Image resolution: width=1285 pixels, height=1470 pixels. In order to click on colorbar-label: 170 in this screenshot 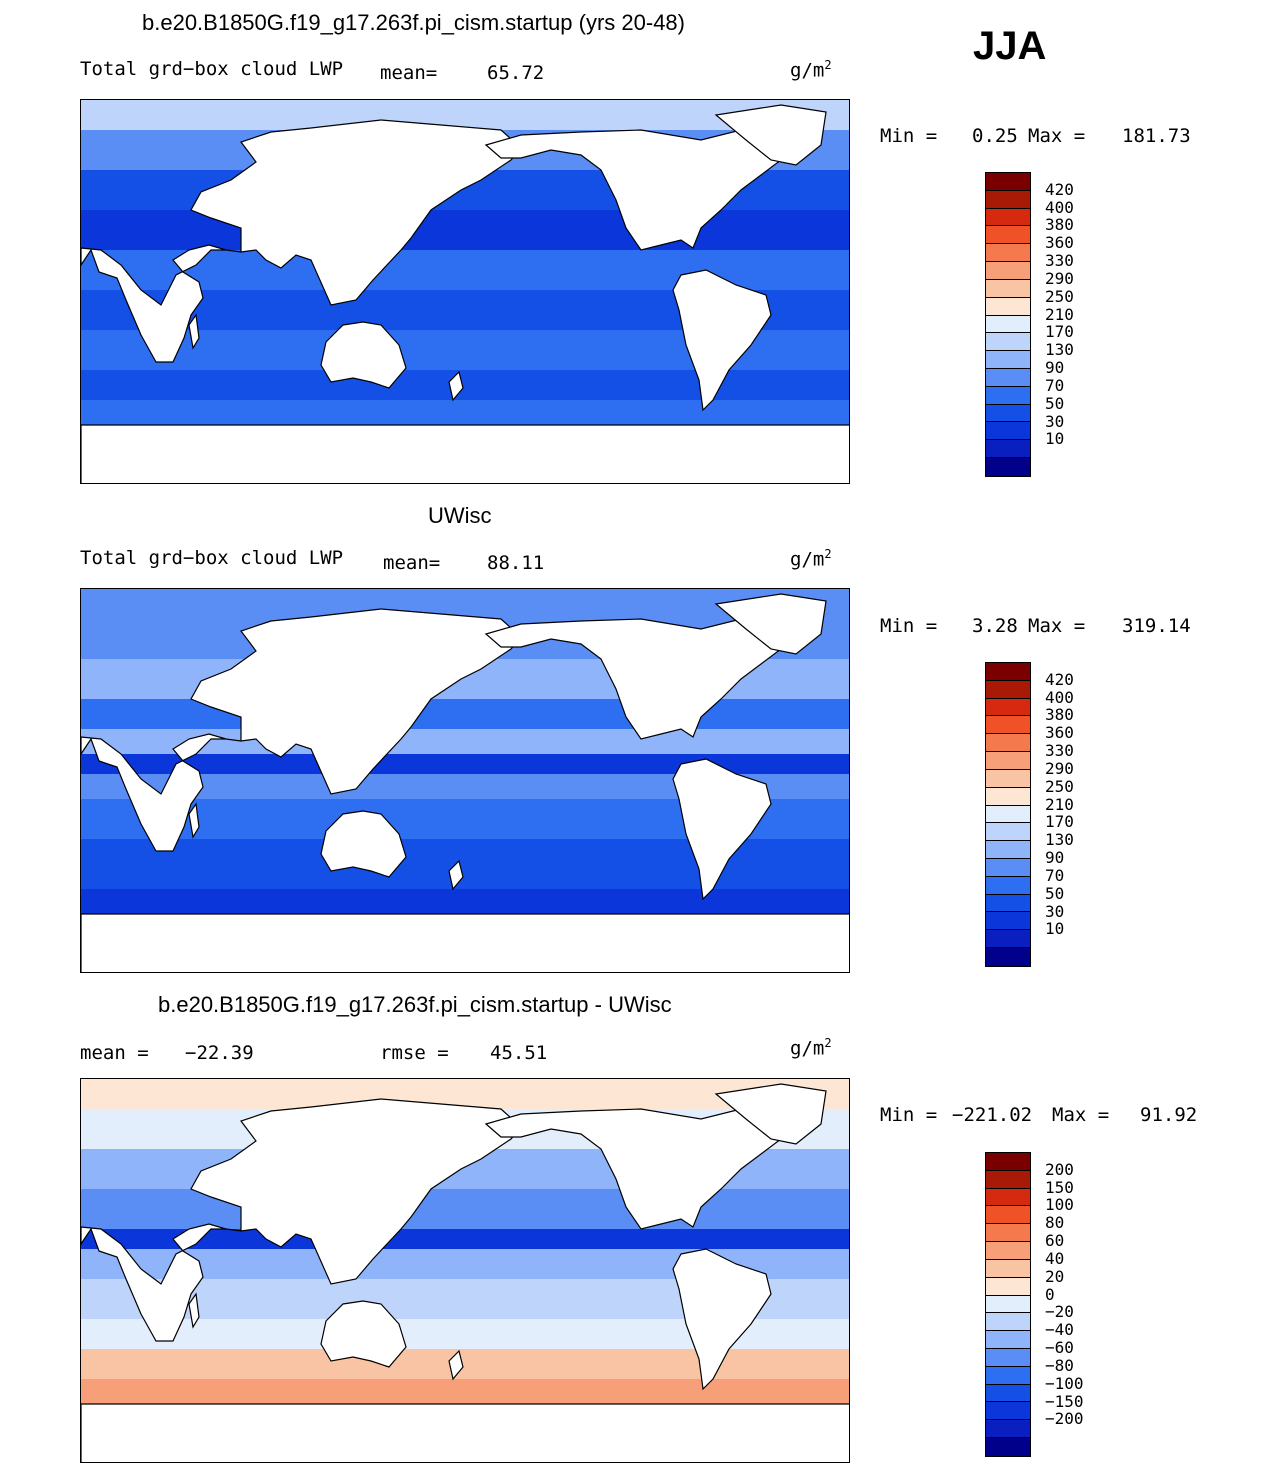, I will do `click(1059, 332)`.